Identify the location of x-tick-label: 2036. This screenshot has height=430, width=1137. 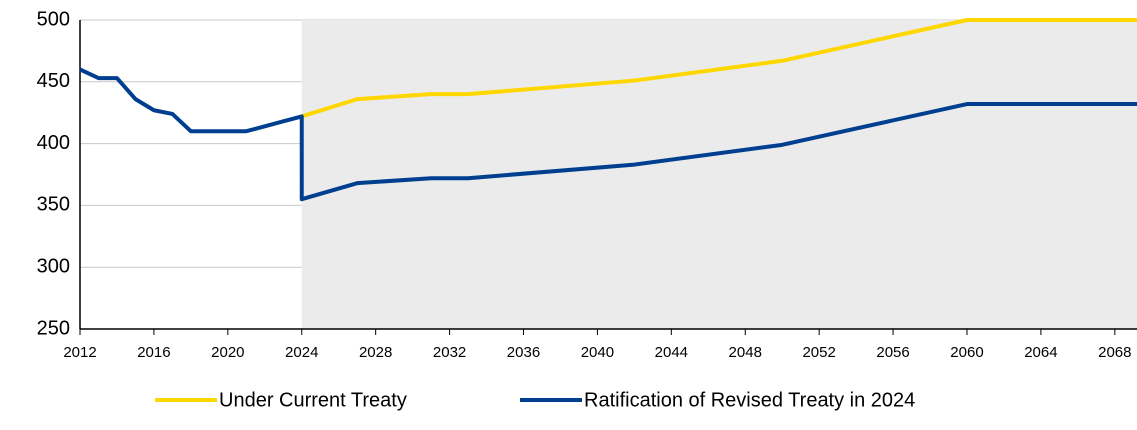
(523, 352).